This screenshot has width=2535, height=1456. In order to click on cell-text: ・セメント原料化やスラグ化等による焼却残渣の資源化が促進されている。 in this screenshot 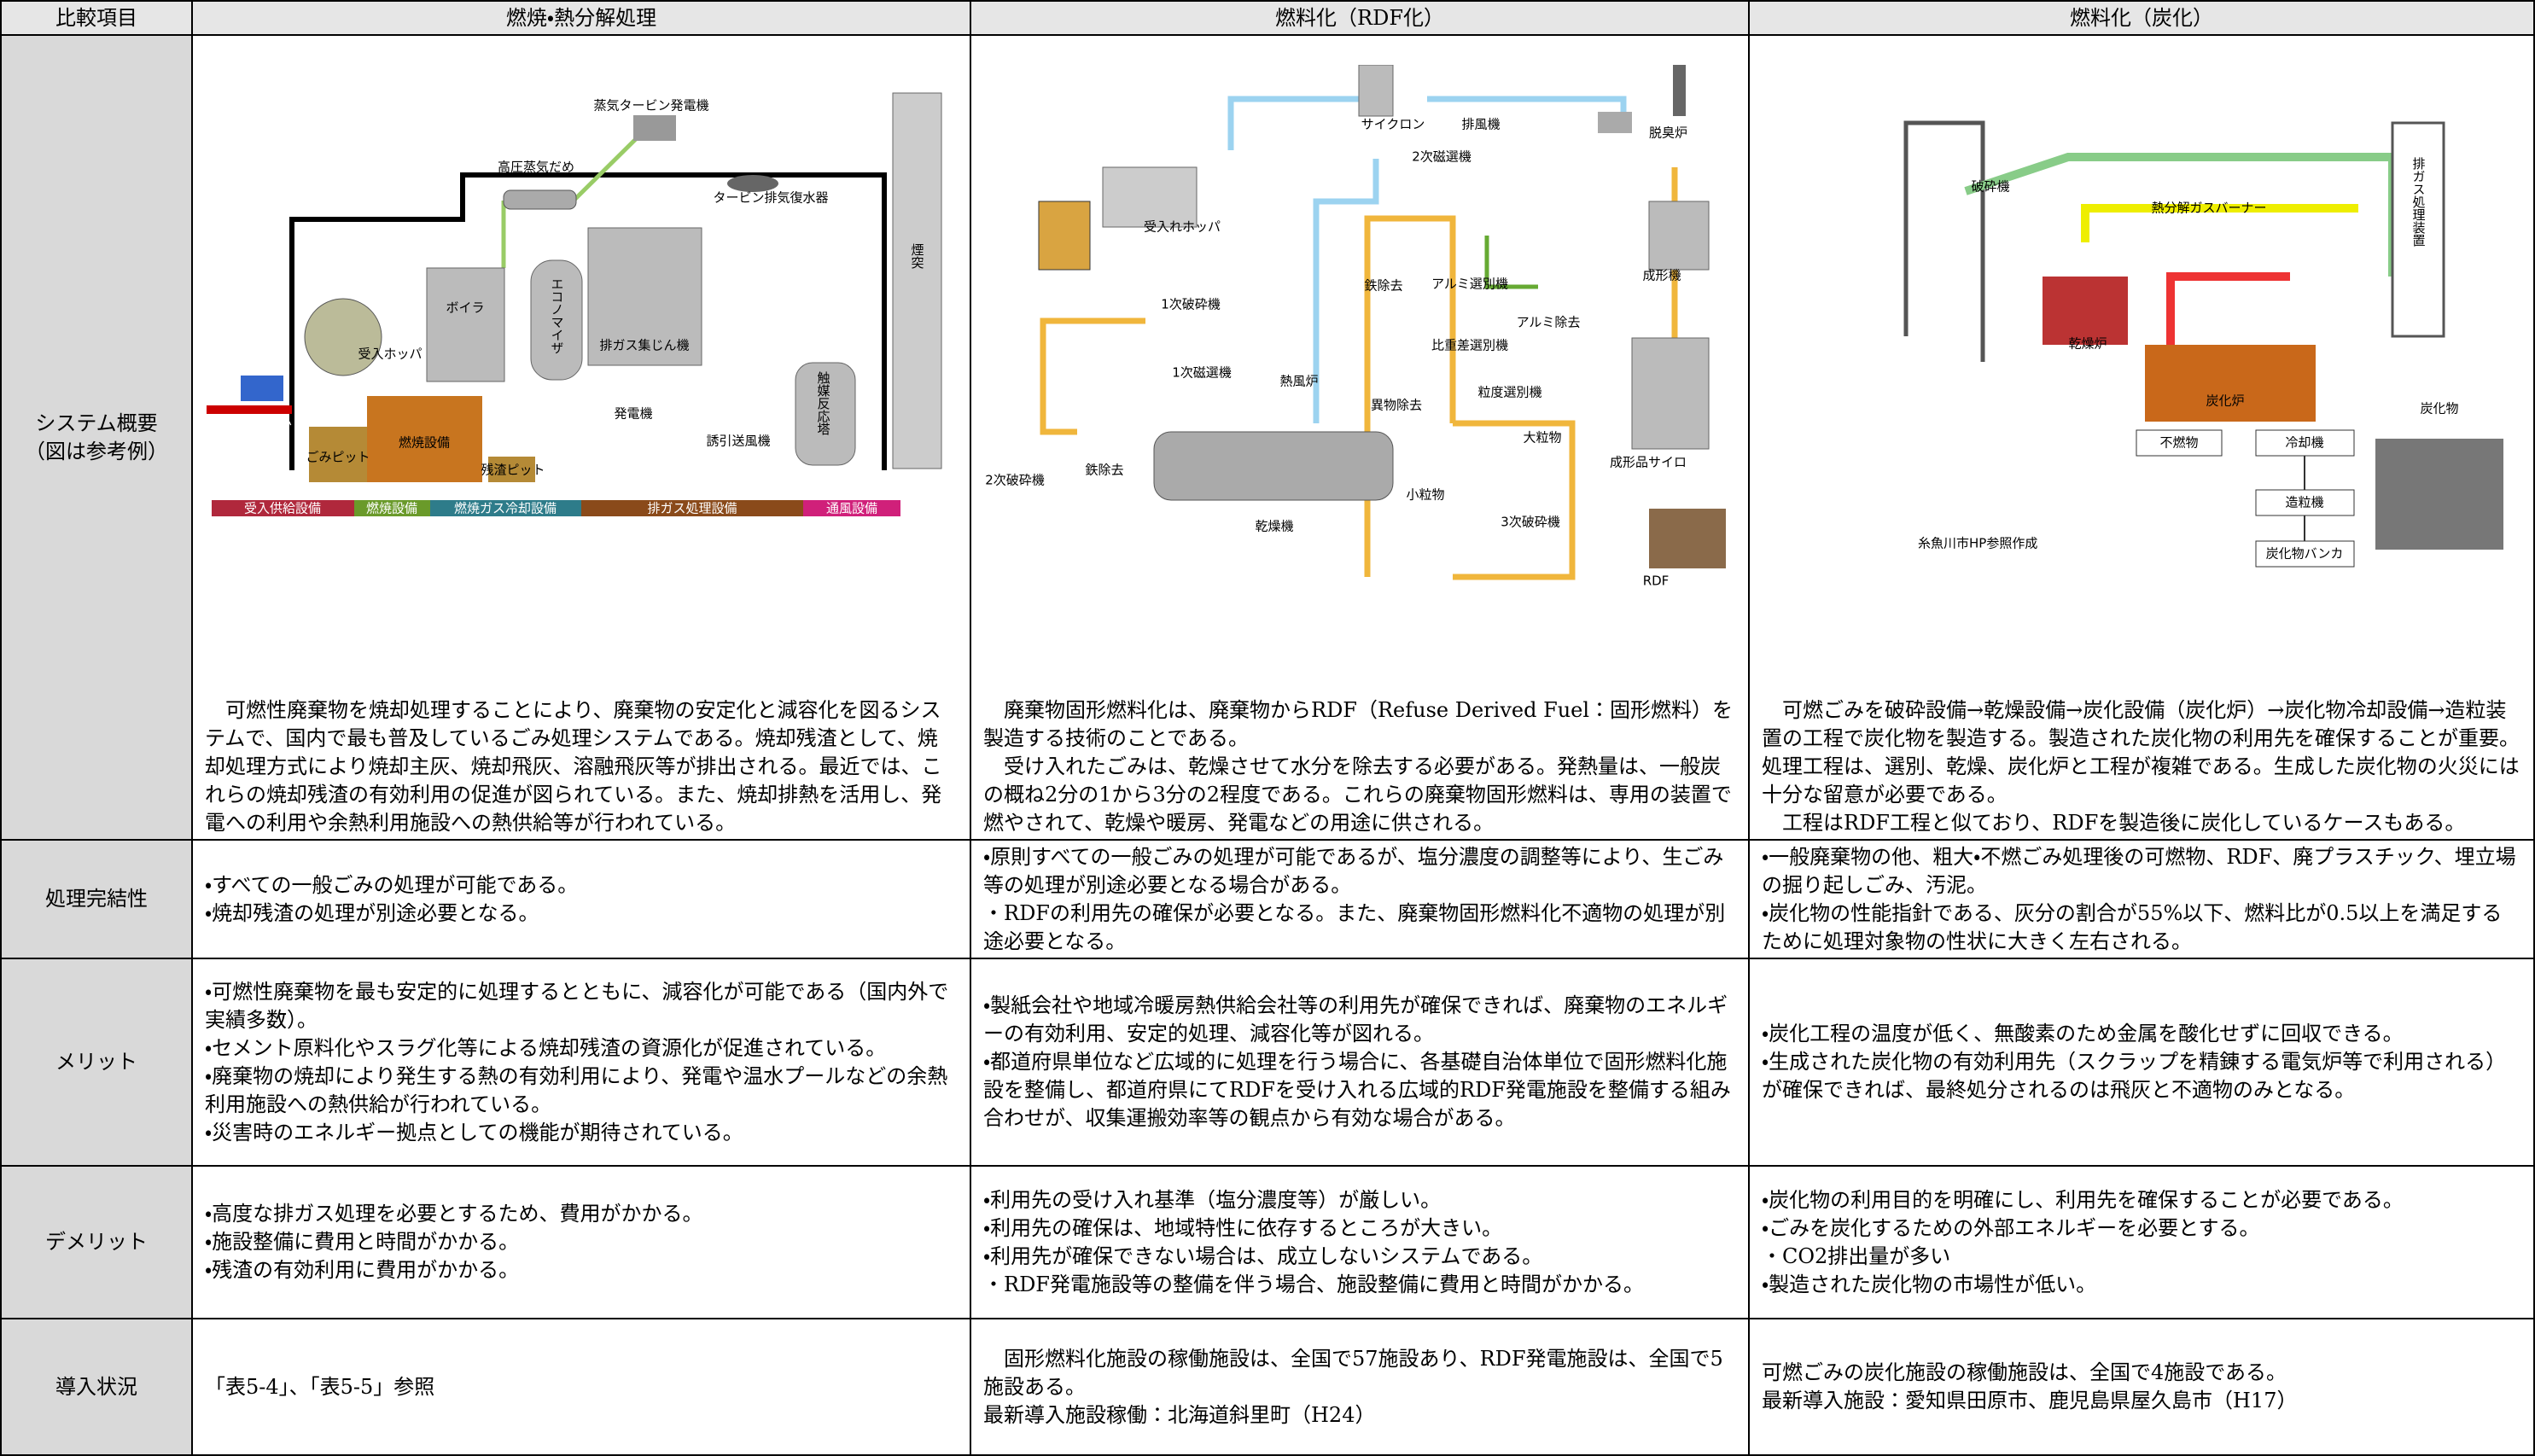, I will do `click(546, 1047)`.